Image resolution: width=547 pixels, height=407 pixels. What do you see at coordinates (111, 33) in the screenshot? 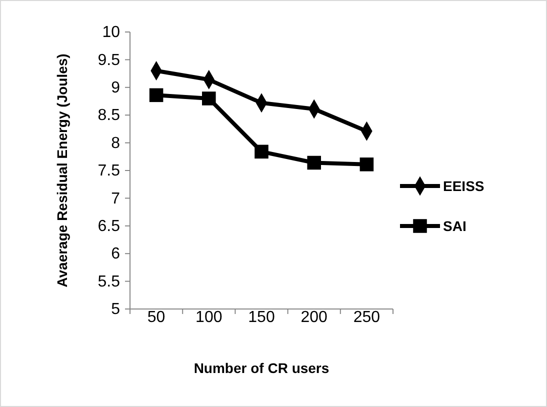
I see `y-tick-label: 10` at bounding box center [111, 33].